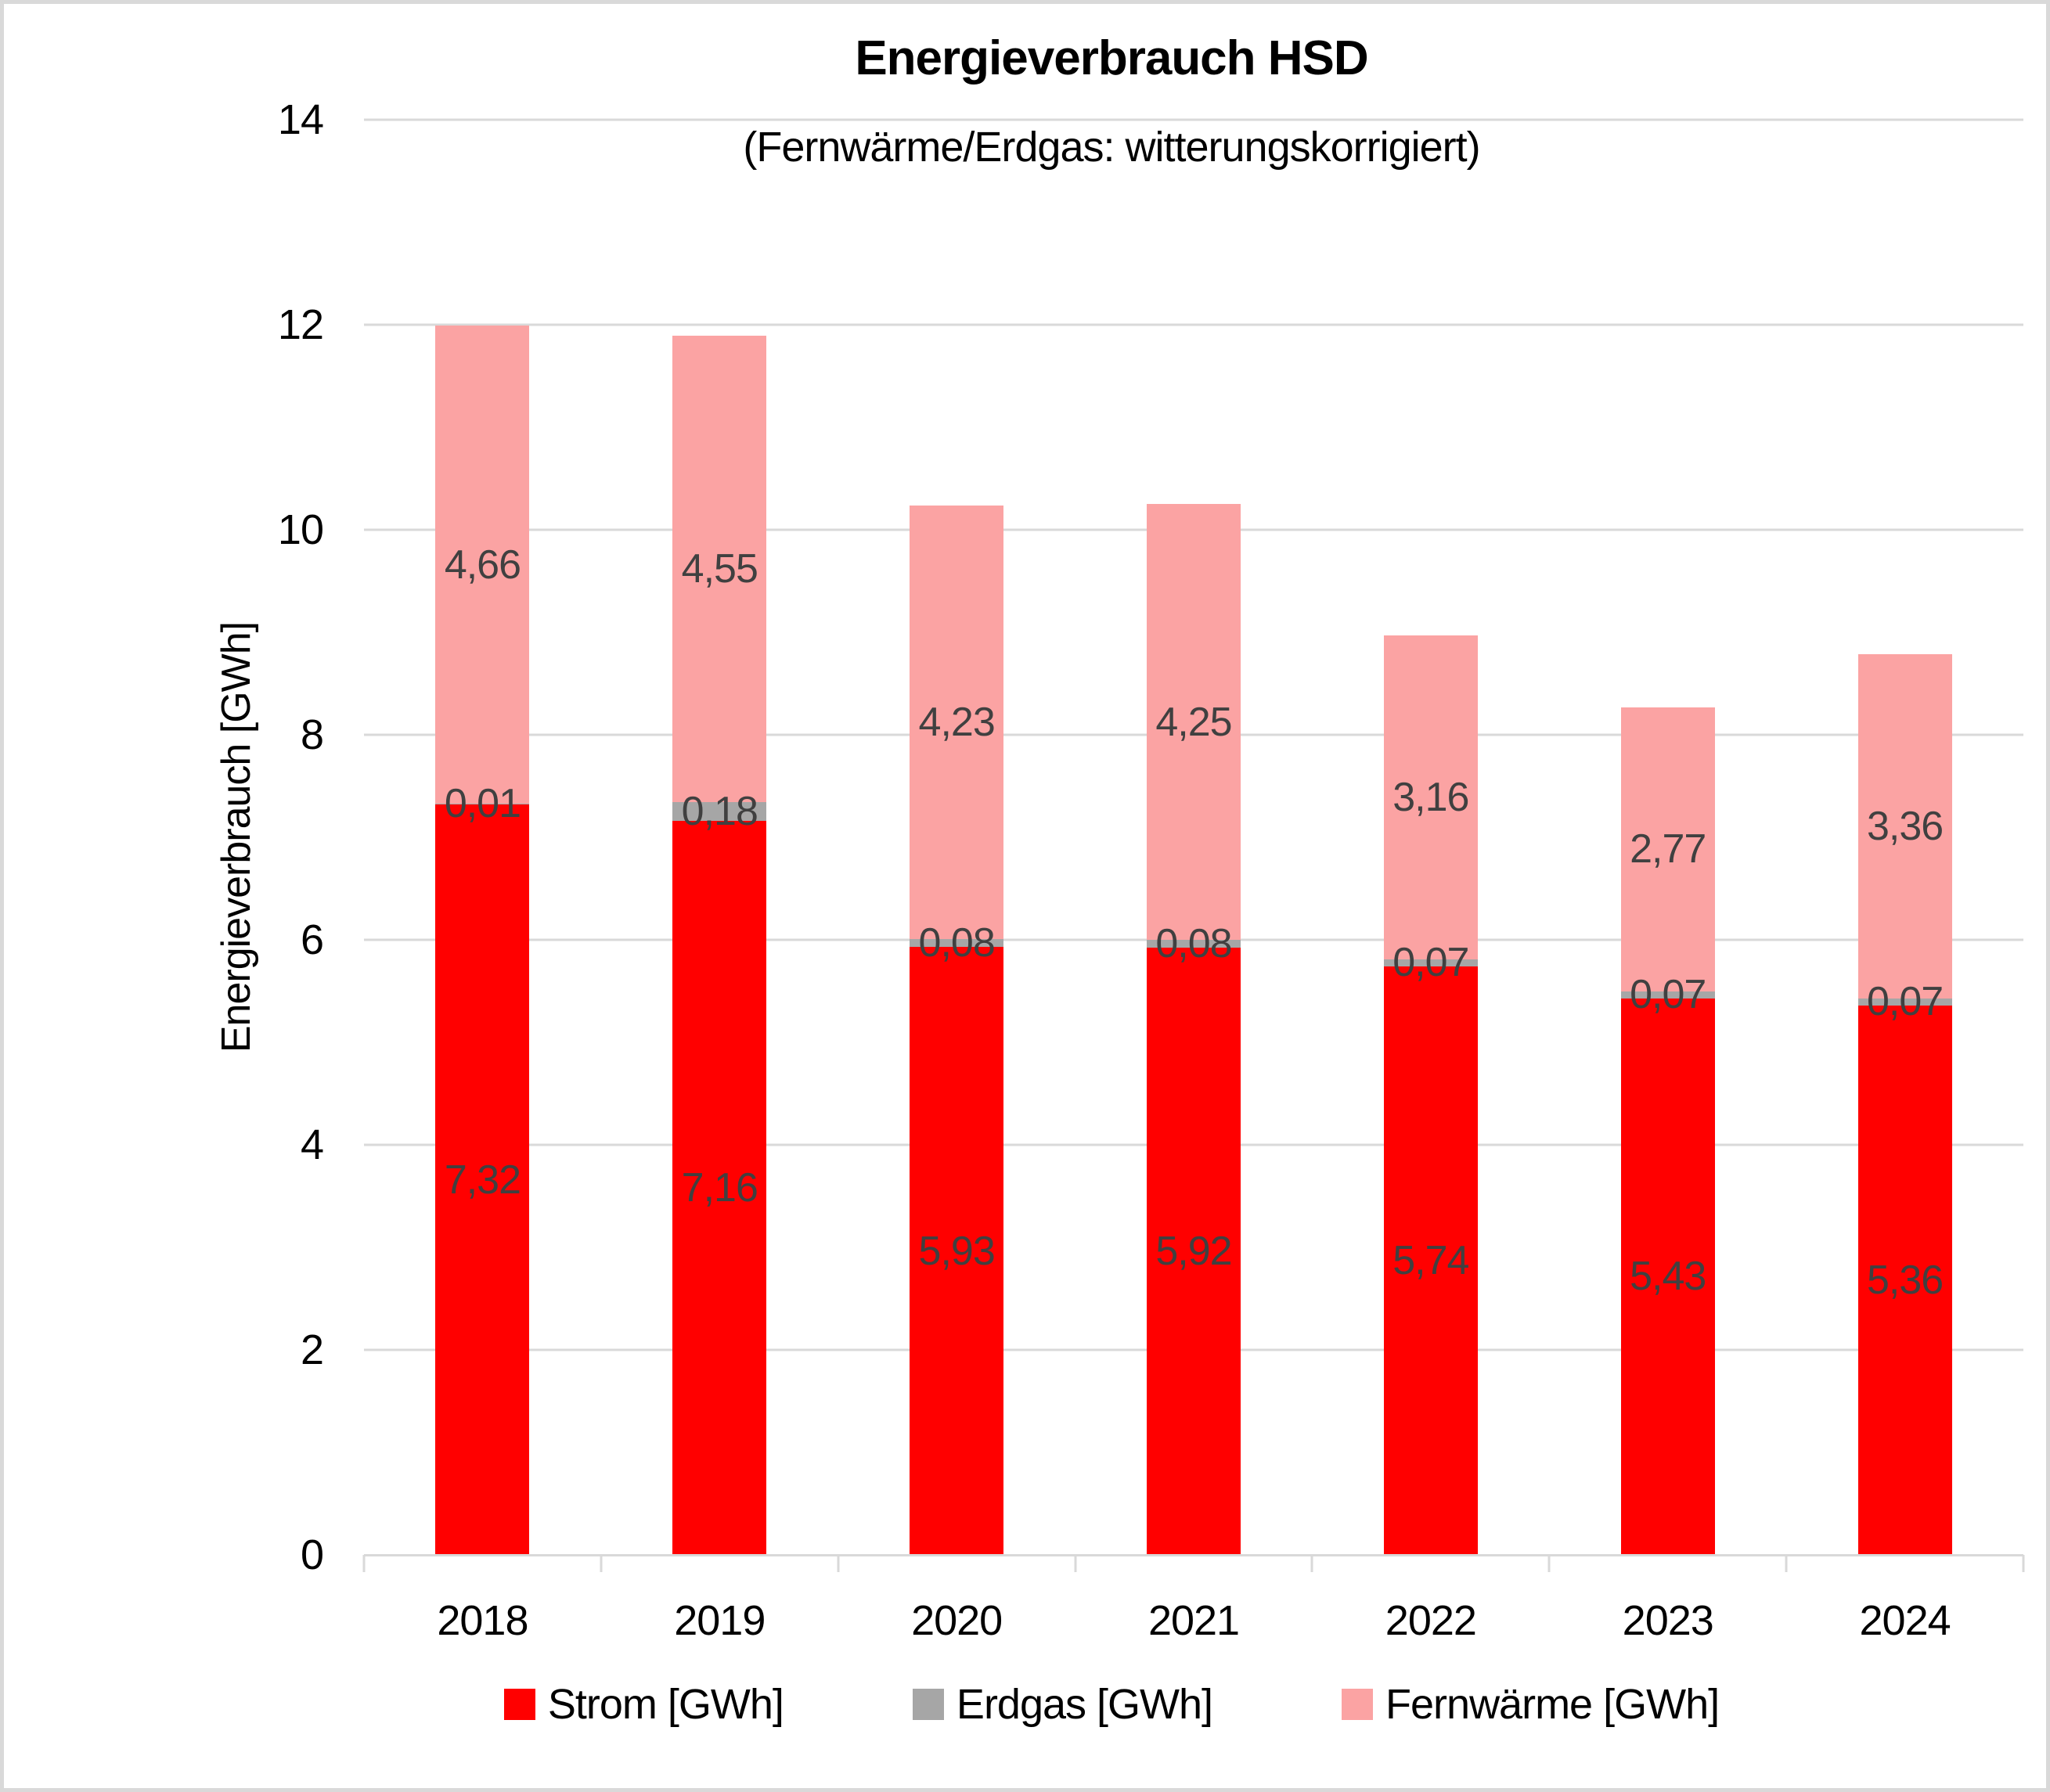 This screenshot has width=2050, height=1792. Describe the element at coordinates (720, 1620) in the screenshot. I see `x-axis-label-2019: 2019` at that location.